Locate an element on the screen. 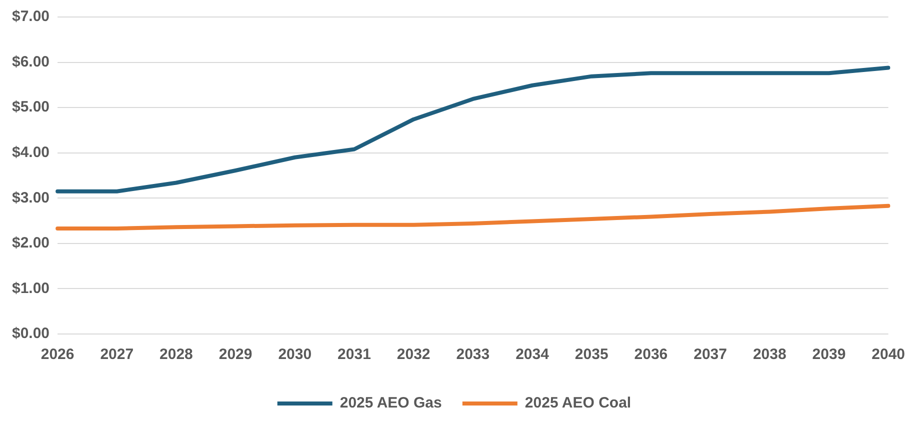 The height and width of the screenshot is (425, 917). legend-label: 2025 AEO Coal is located at coordinates (578, 403).